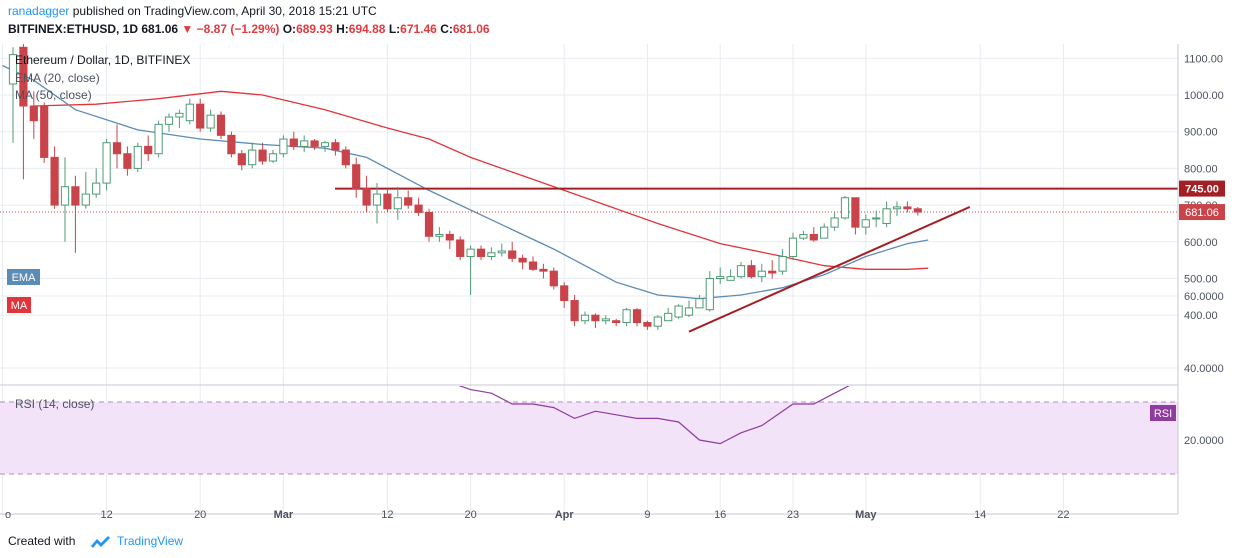  I want to click on axis-tags: 745.00 681.06 RSI, so click(1187, 300).